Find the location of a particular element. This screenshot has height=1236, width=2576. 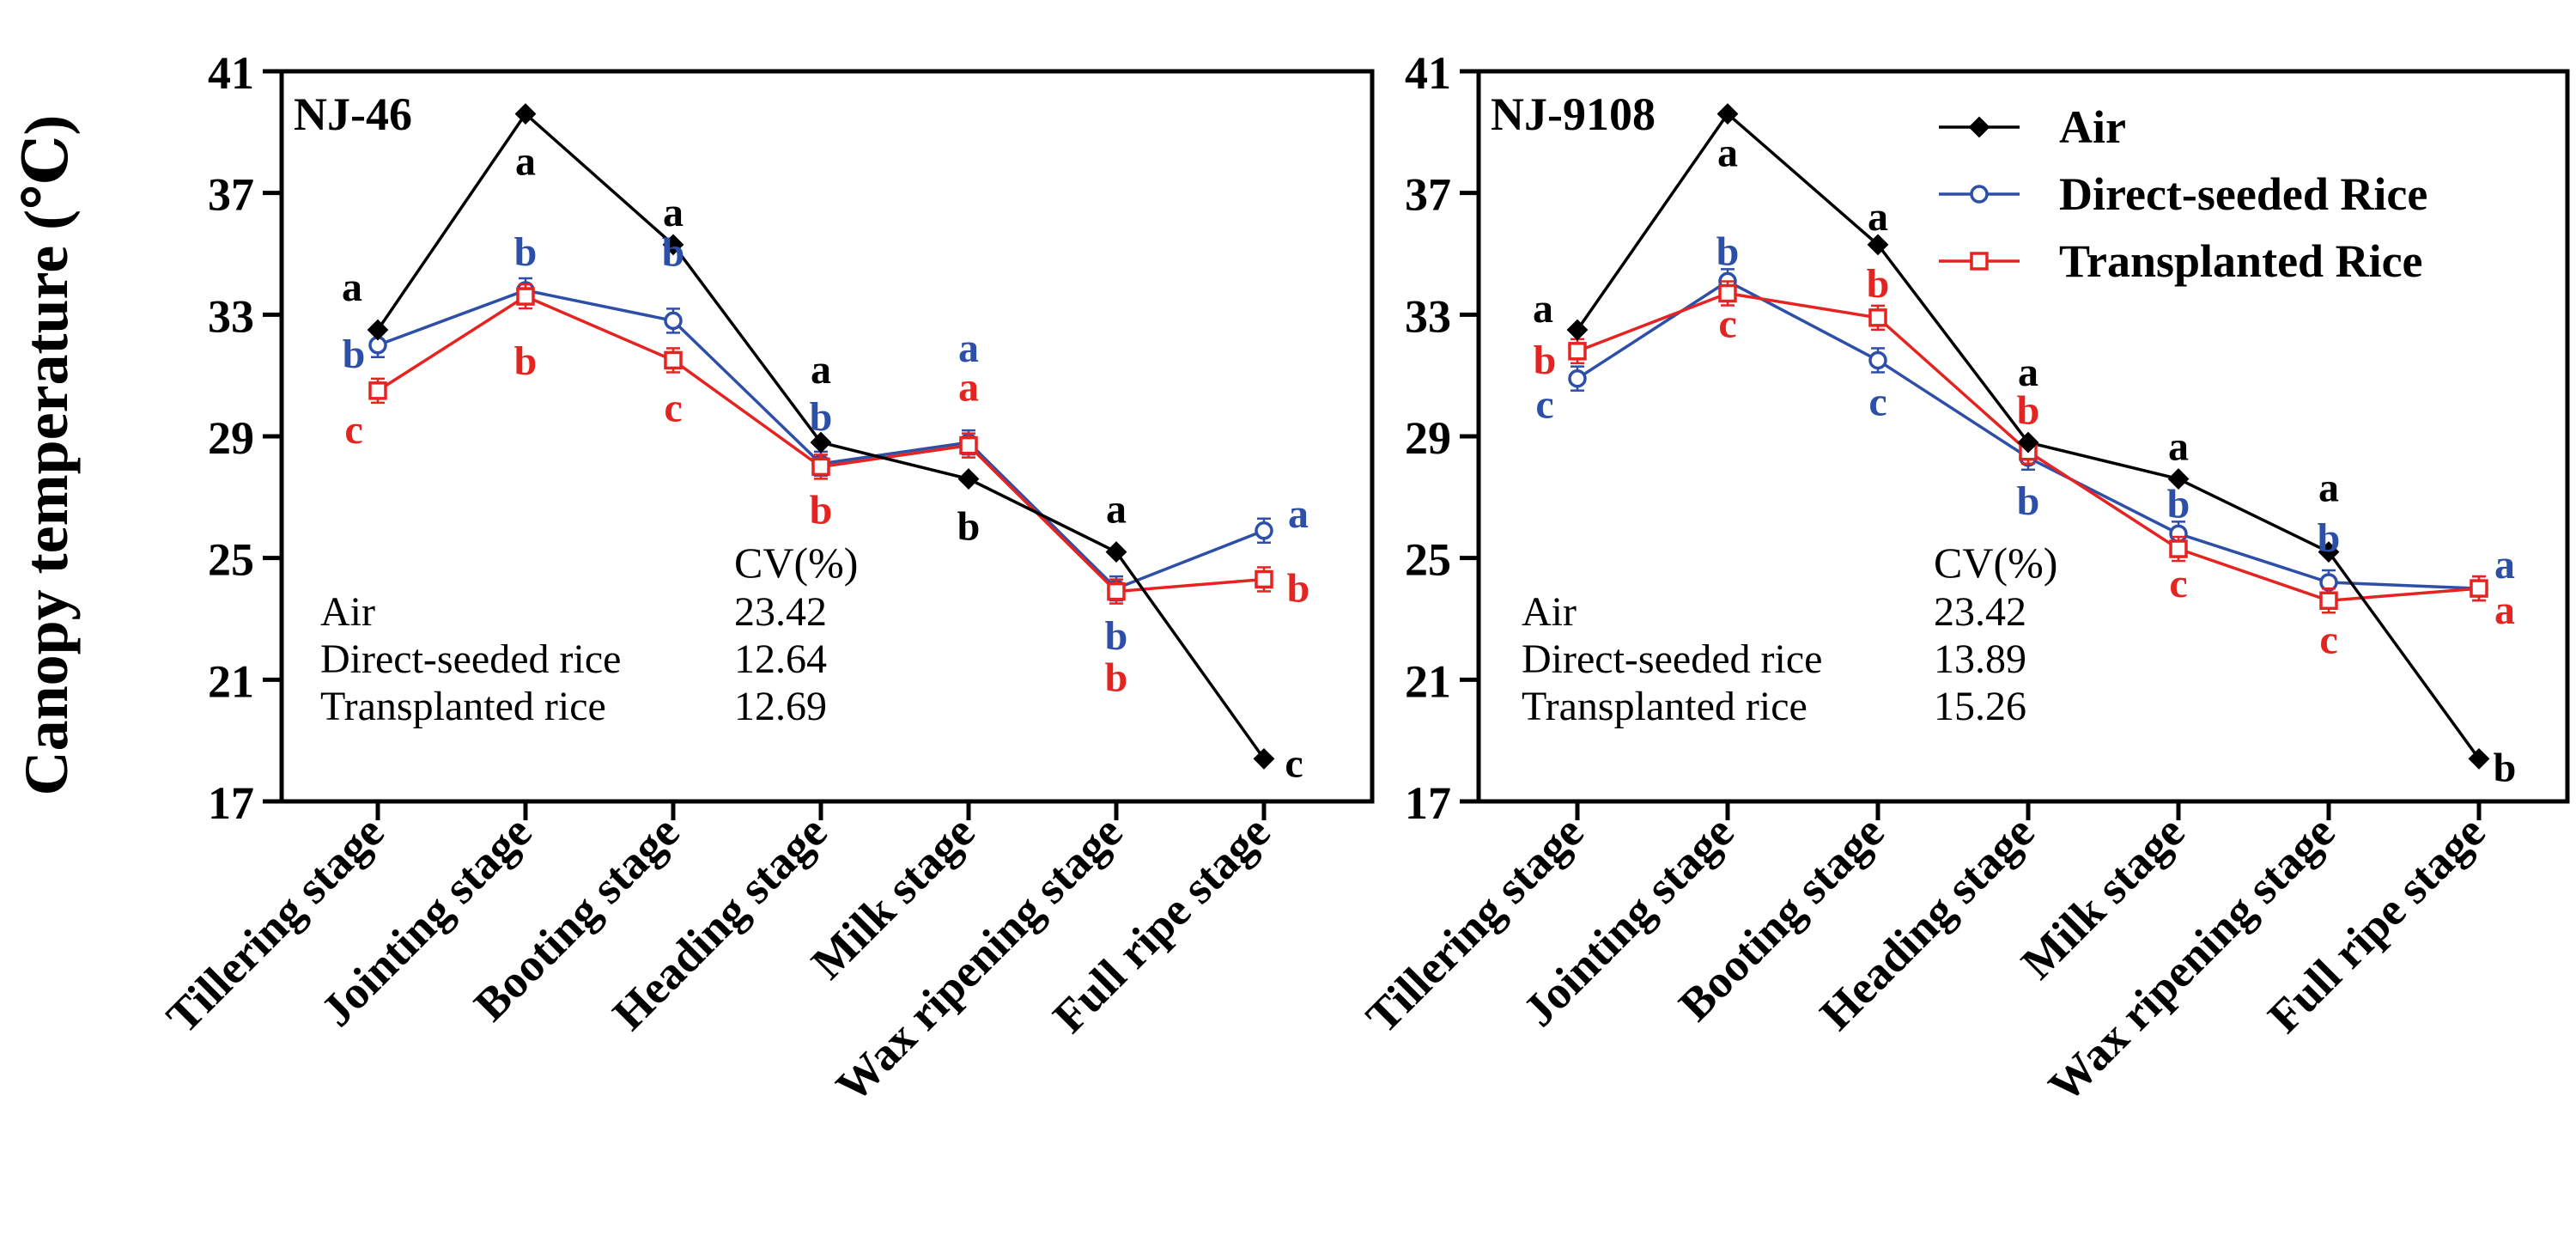

cv-table-label: Transplanted rice is located at coordinates (1664, 706).